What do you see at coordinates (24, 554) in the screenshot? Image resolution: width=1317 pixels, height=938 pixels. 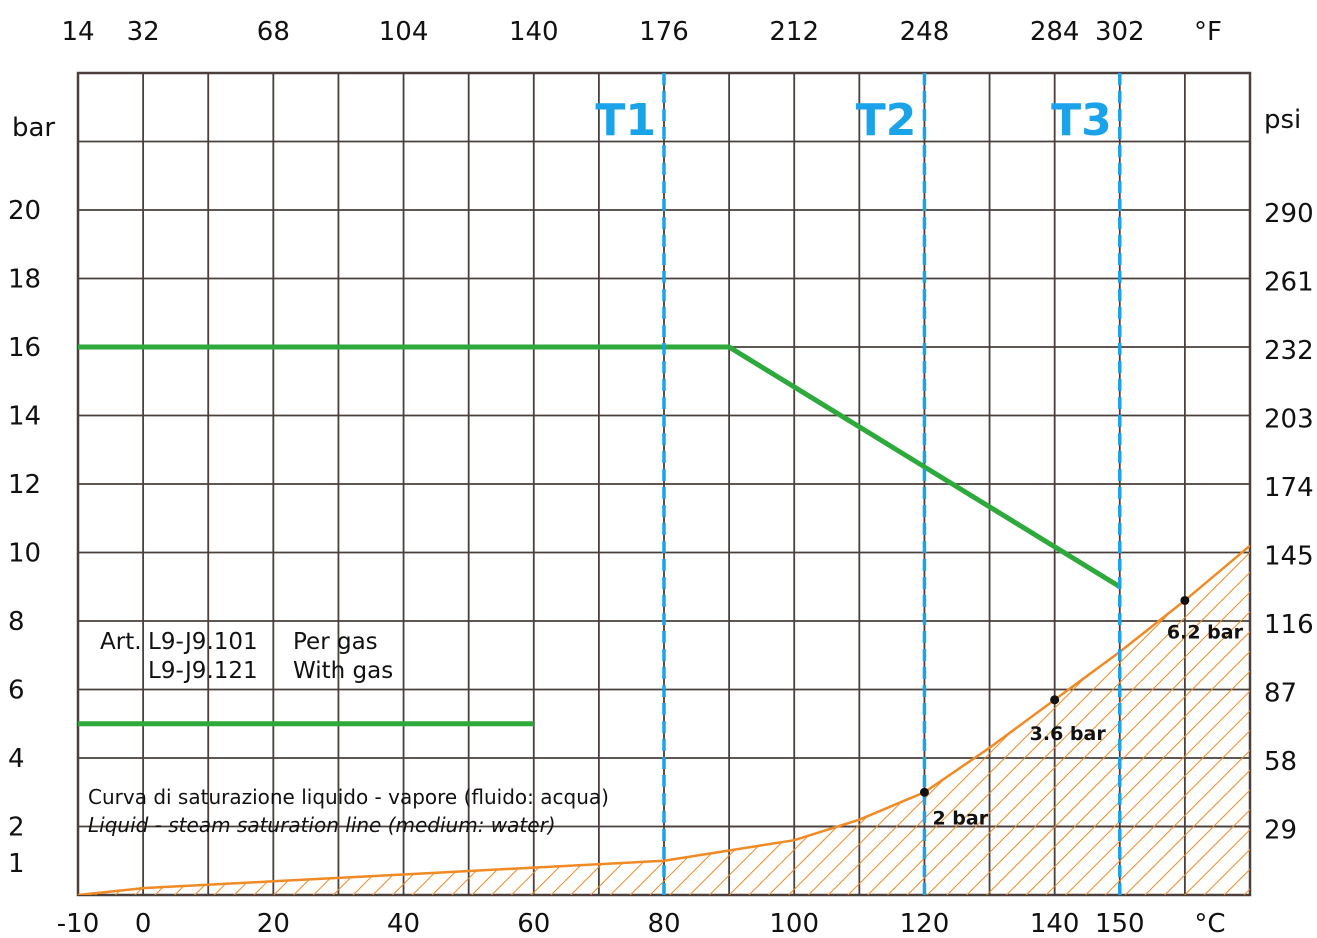 I see `y-tick-bar: 10` at bounding box center [24, 554].